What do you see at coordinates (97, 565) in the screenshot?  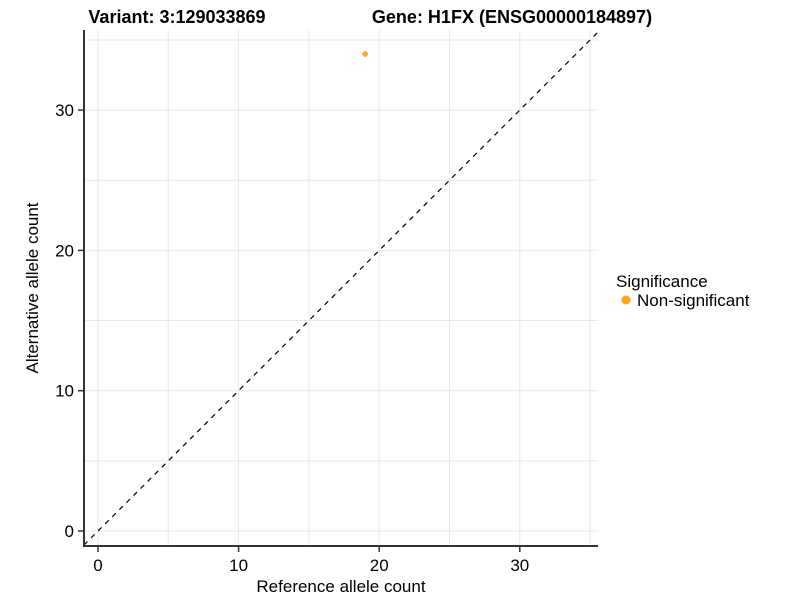 I see `x-tick-label: 0` at bounding box center [97, 565].